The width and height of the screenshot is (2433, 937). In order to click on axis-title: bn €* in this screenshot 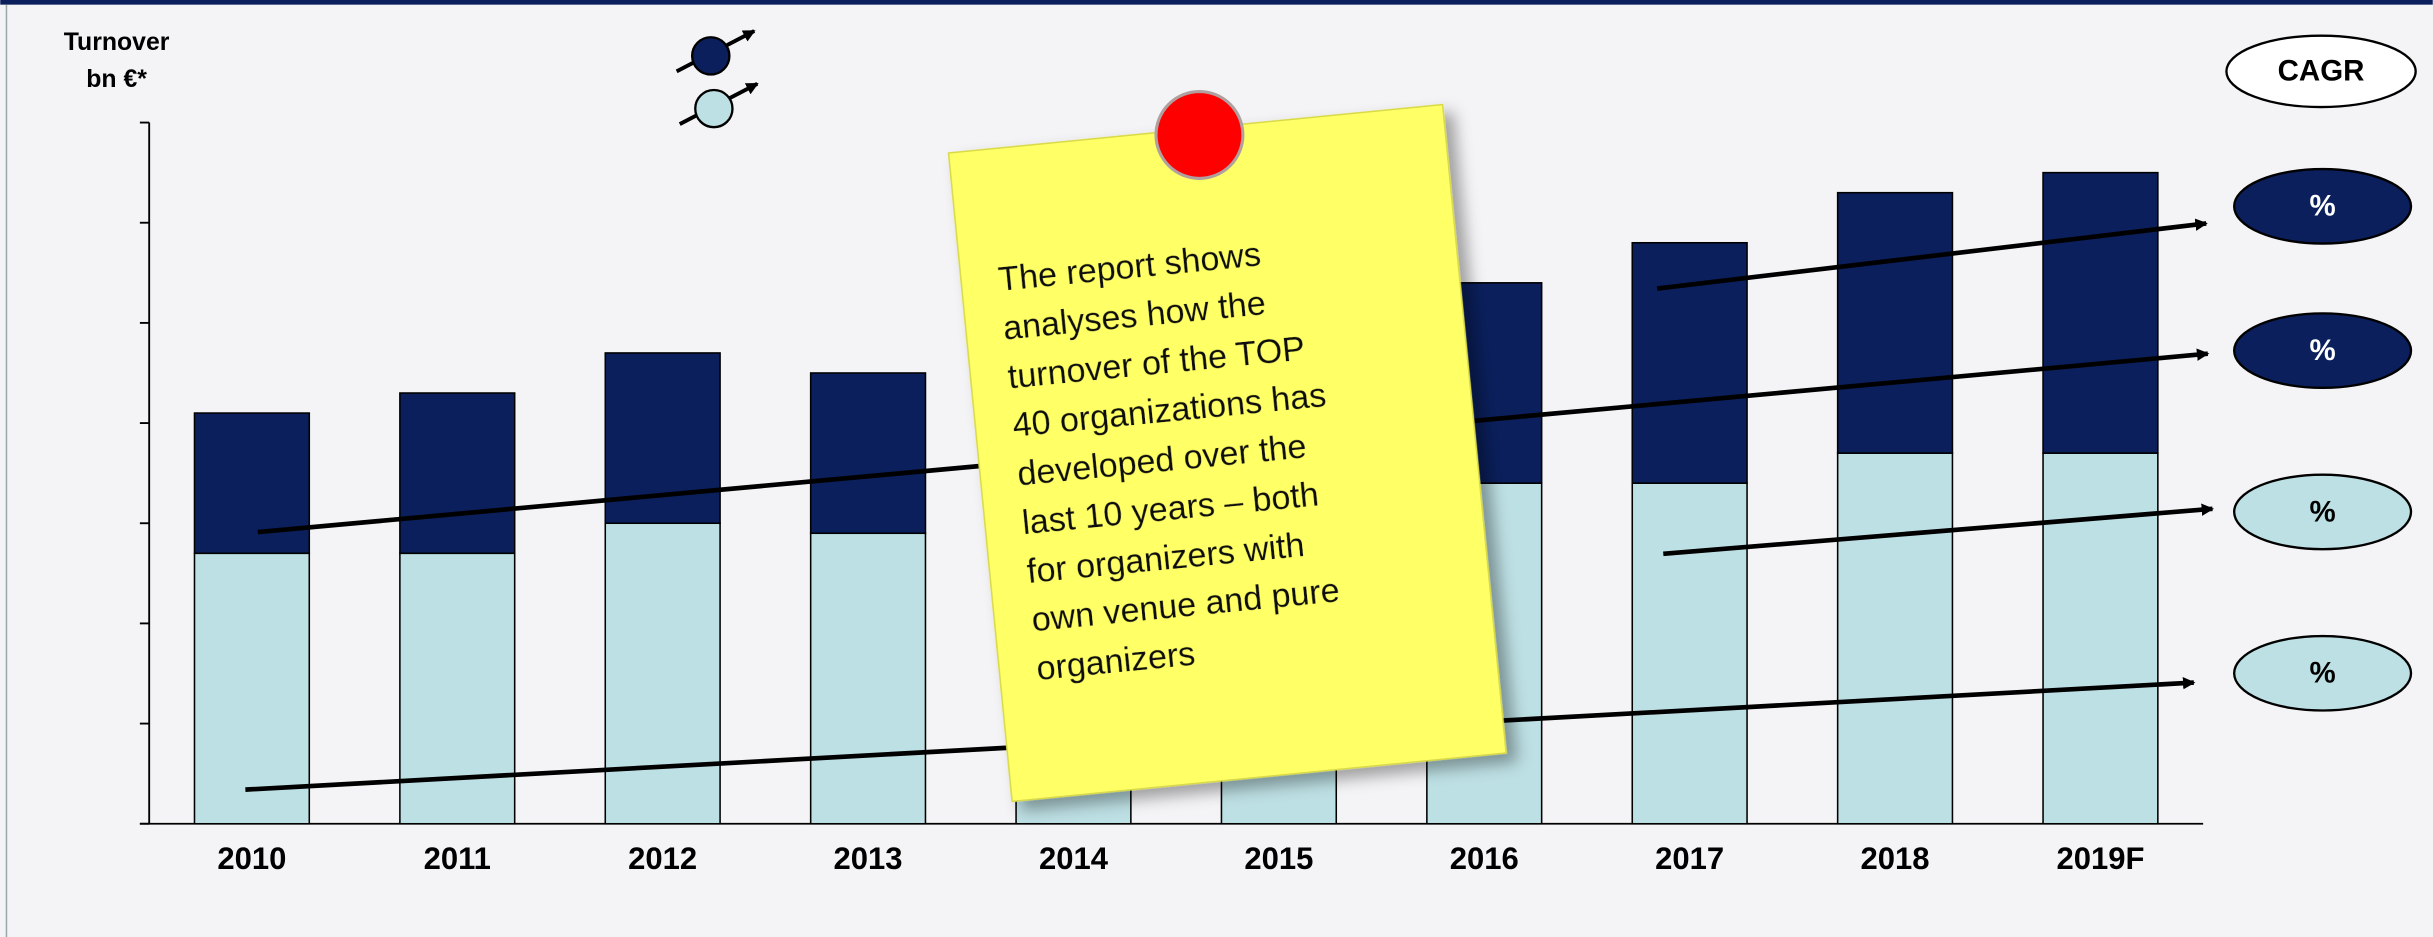, I will do `click(116, 79)`.